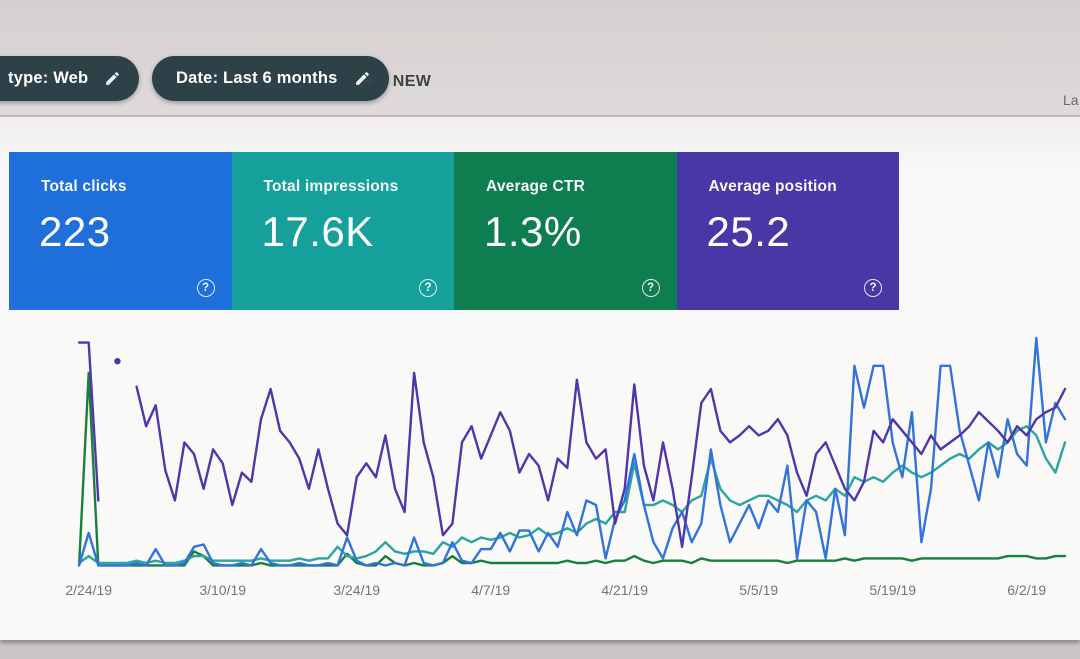 The width and height of the screenshot is (1080, 659). Describe the element at coordinates (772, 186) in the screenshot. I see `card-label: Average position` at that location.